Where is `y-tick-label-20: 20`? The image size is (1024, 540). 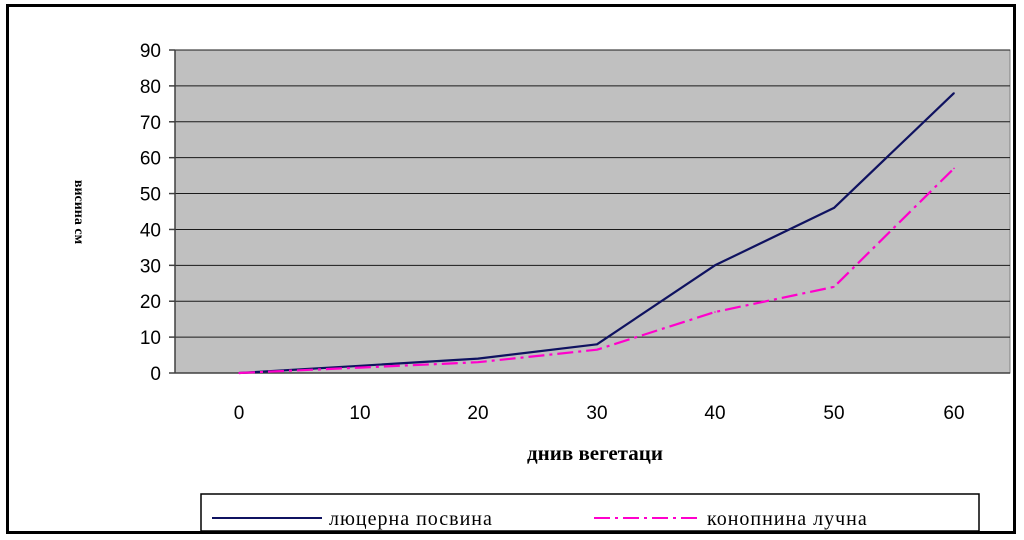 y-tick-label-20: 20 is located at coordinates (150, 302).